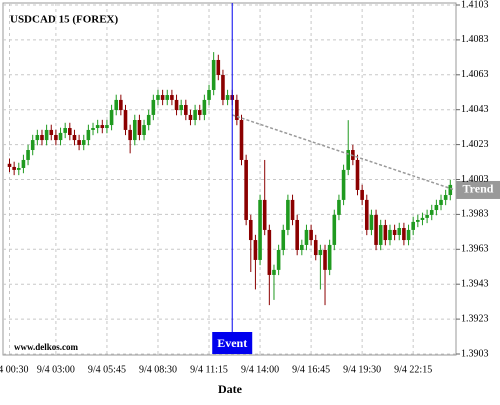 Image resolution: width=500 pixels, height=405 pixels. I want to click on y-tick-label: 1.3943, so click(475, 283).